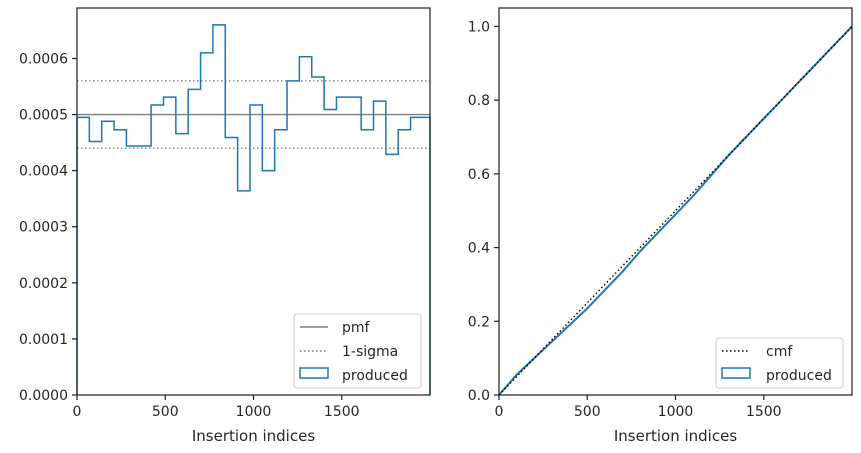 This screenshot has width=861, height=453. Describe the element at coordinates (736, 373) in the screenshot. I see `legend-produced-swatch-right` at that location.